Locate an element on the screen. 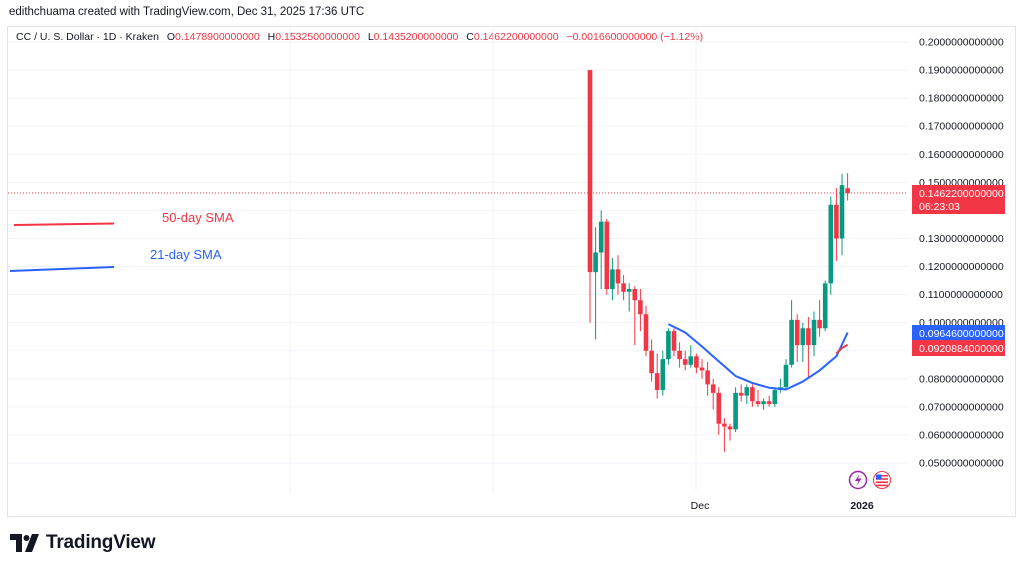 The height and width of the screenshot is (569, 1024). sma21-badge-text: 0.0964600000000 is located at coordinates (961, 334).